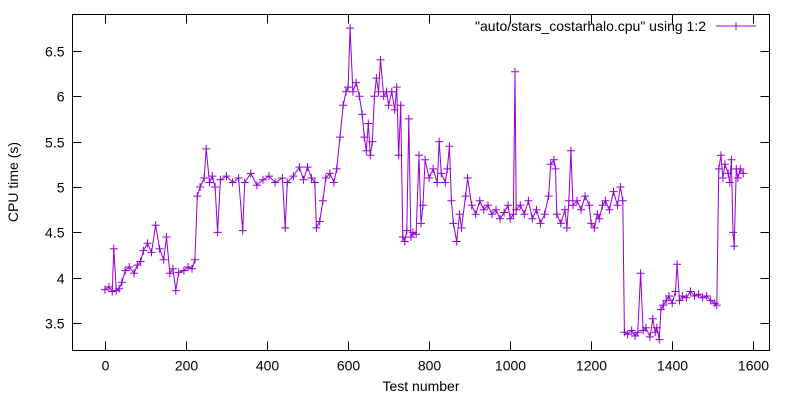 This screenshot has width=800, height=400. Describe the element at coordinates (55, 52) in the screenshot. I see `y-tick-label: 6.5` at that location.